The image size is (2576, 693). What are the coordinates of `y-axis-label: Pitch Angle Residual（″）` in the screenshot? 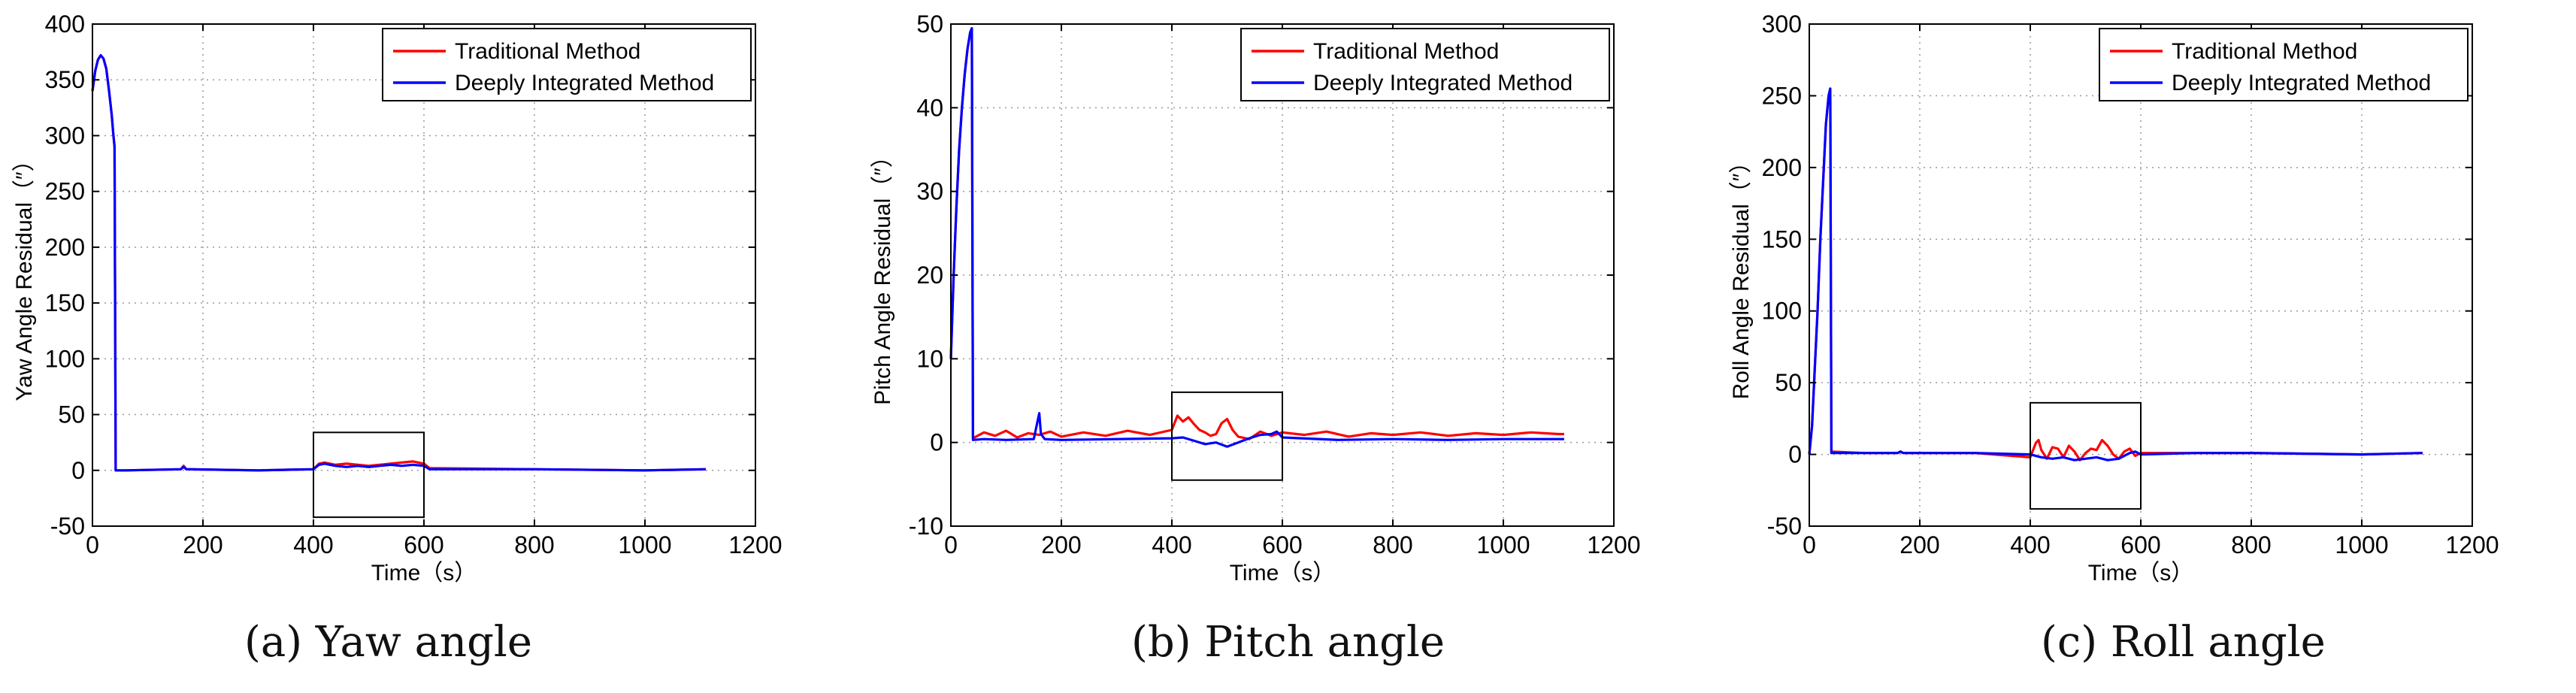 It's located at (882, 275).